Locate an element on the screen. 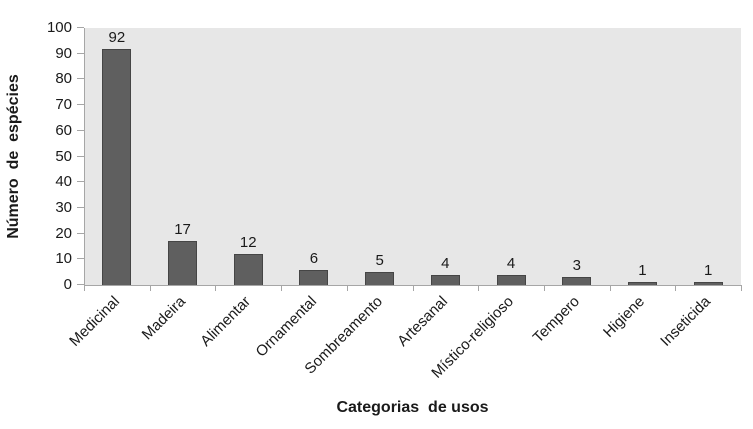 The height and width of the screenshot is (429, 753). y-tick-label: 100 is located at coordinates (59, 27).